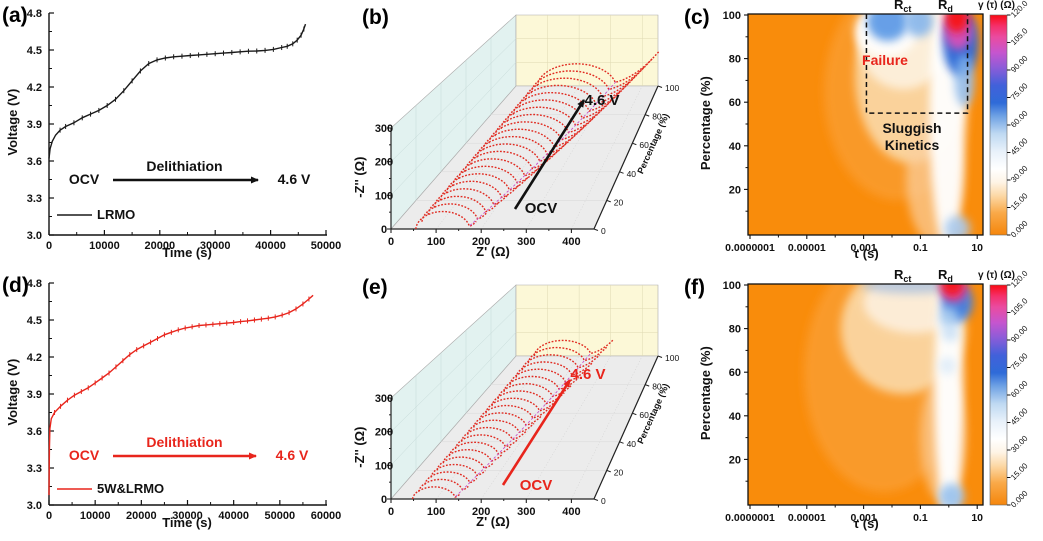  Describe the element at coordinates (15, 285) in the screenshot. I see `panel-letter-d: (d)` at that location.